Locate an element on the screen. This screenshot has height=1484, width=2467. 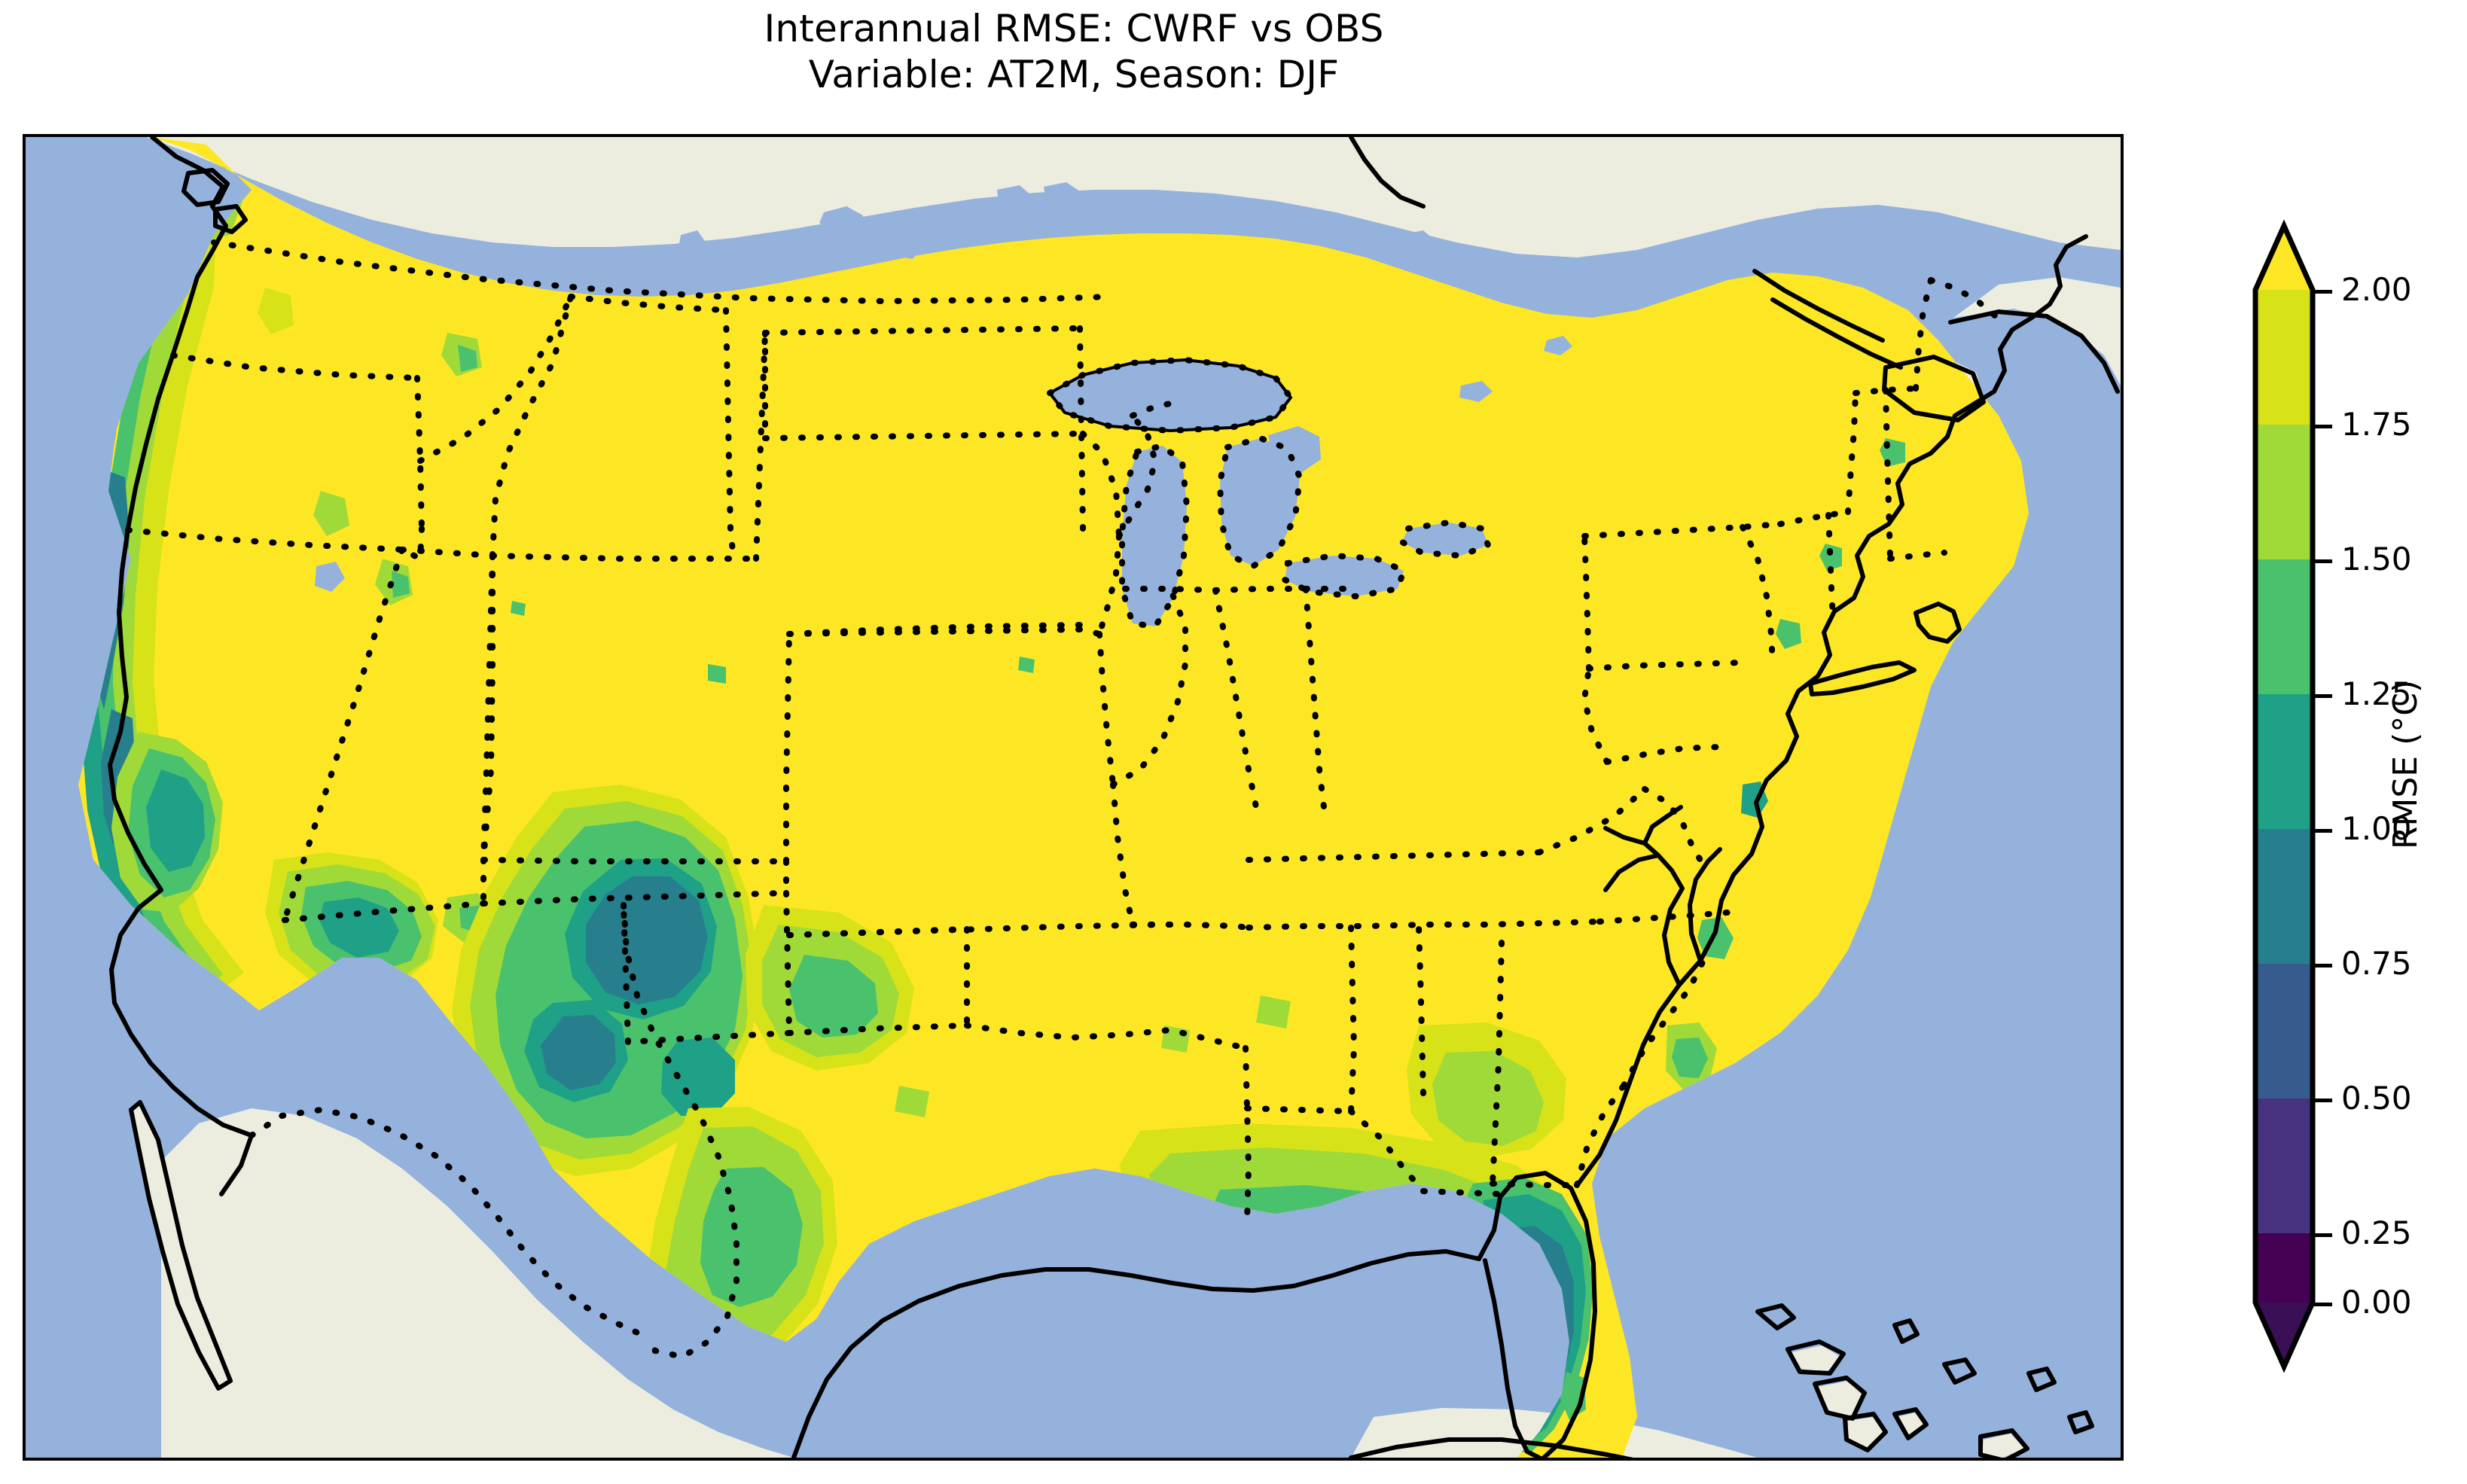
cb-ticklabel-0.25: 0.25 is located at coordinates (2376, 1232).